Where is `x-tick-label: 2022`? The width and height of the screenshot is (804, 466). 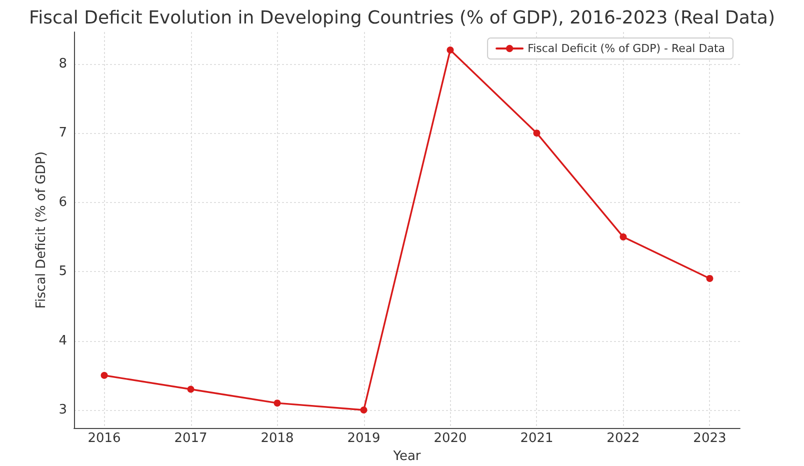 x-tick-label: 2022 is located at coordinates (623, 438).